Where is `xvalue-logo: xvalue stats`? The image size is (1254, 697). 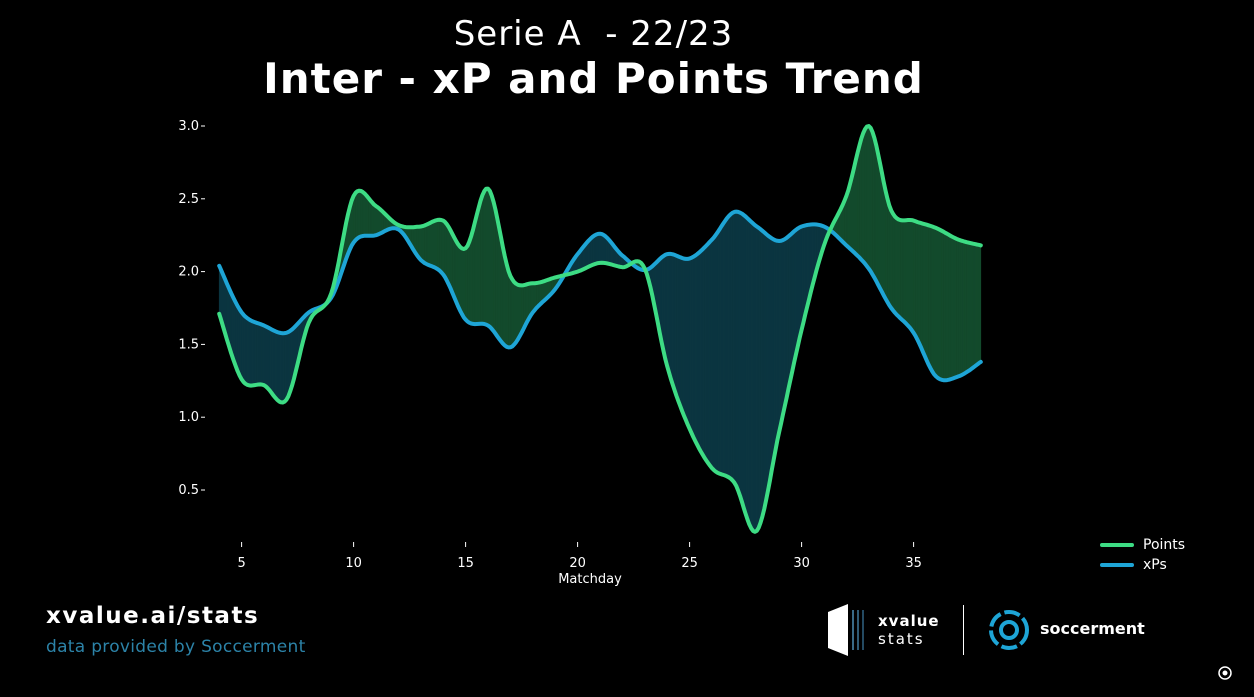
xvalue-logo: xvalue stats is located at coordinates (888, 630).